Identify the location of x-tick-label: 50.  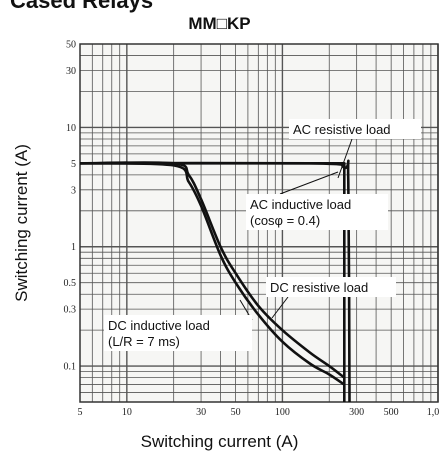
(236, 412).